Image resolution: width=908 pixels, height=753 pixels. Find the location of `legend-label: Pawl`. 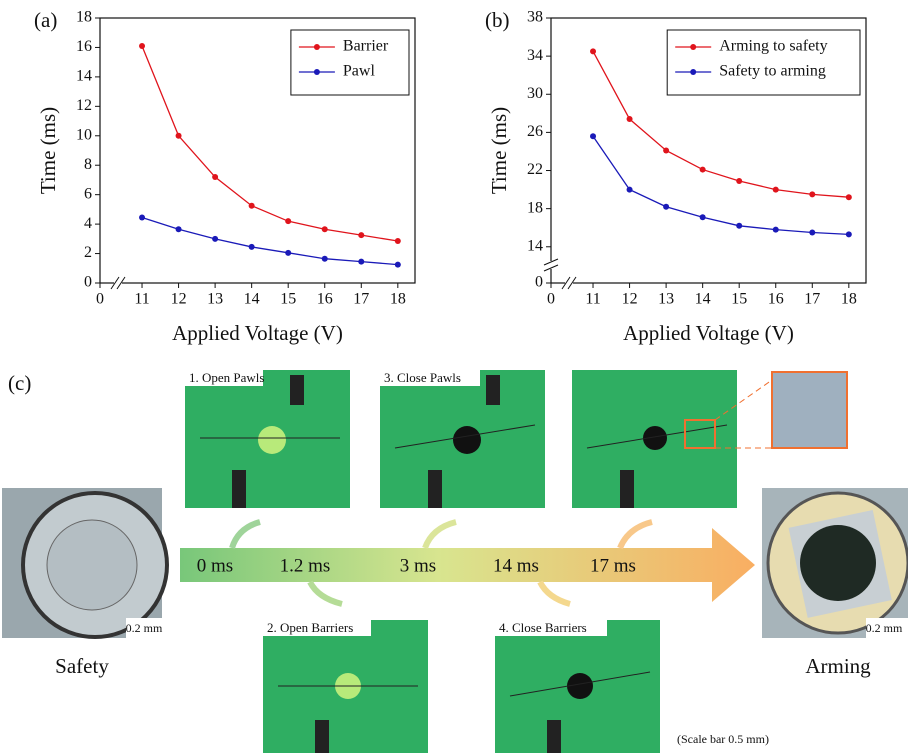

legend-label: Pawl is located at coordinates (359, 71).